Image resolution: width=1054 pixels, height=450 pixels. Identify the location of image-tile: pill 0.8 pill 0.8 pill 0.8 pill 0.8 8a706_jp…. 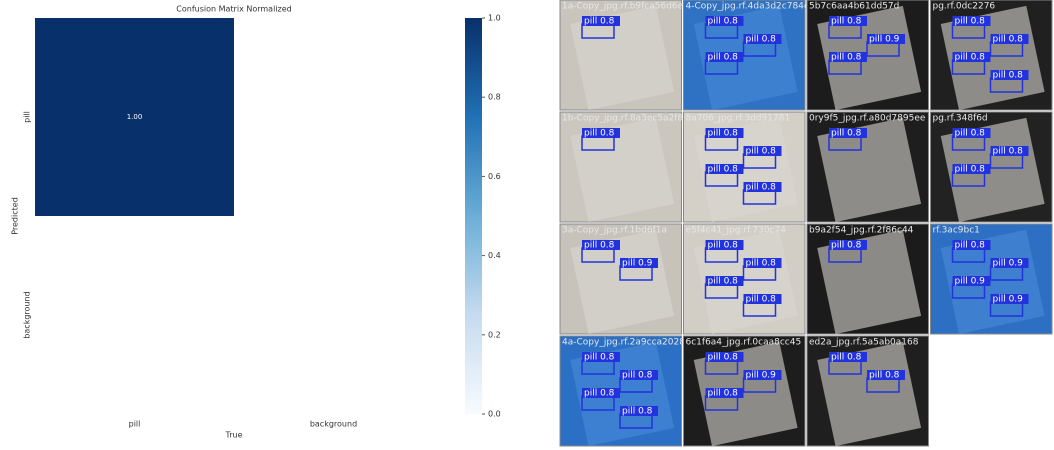
(744, 167).